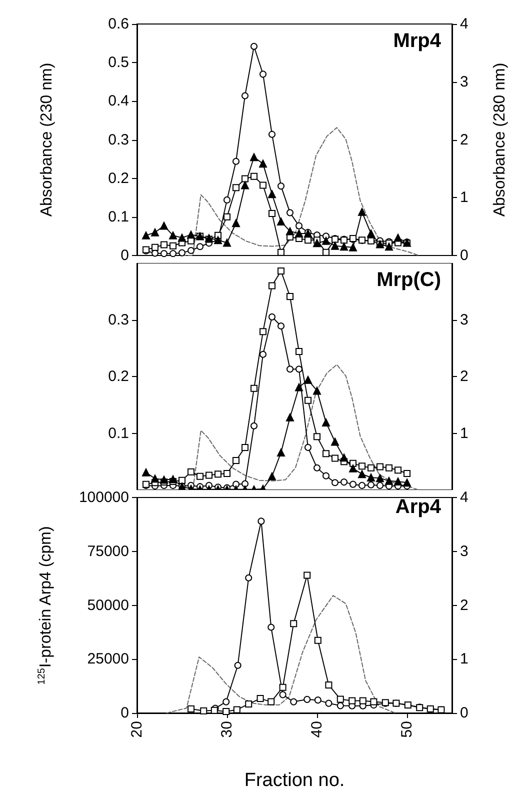 The width and height of the screenshot is (526, 798). What do you see at coordinates (45, 605) in the screenshot?
I see `y-axis-title: 125I-protein Arp4 (cpm)` at bounding box center [45, 605].